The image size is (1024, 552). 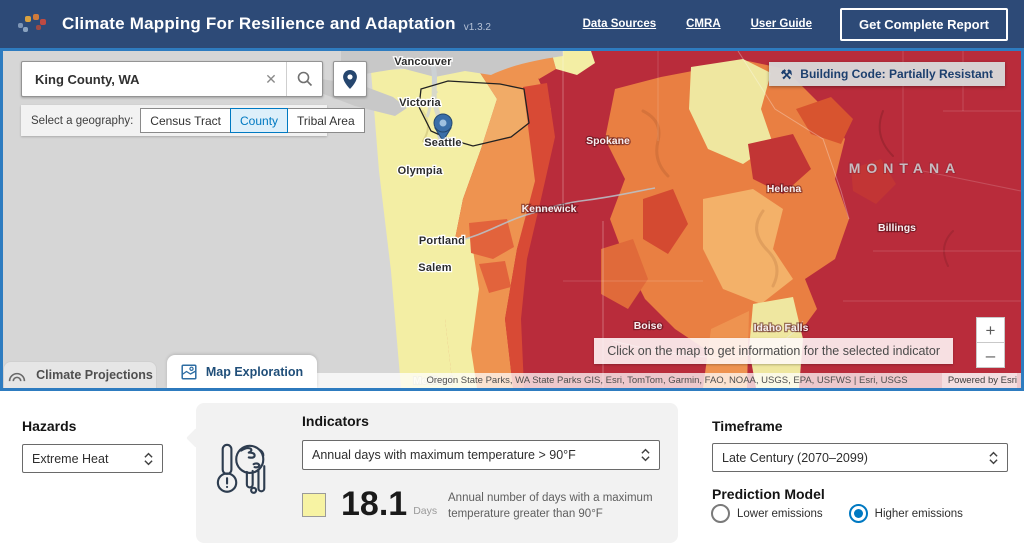 What do you see at coordinates (254, 371) in the screenshot?
I see `tab-label: Map Exploration` at bounding box center [254, 371].